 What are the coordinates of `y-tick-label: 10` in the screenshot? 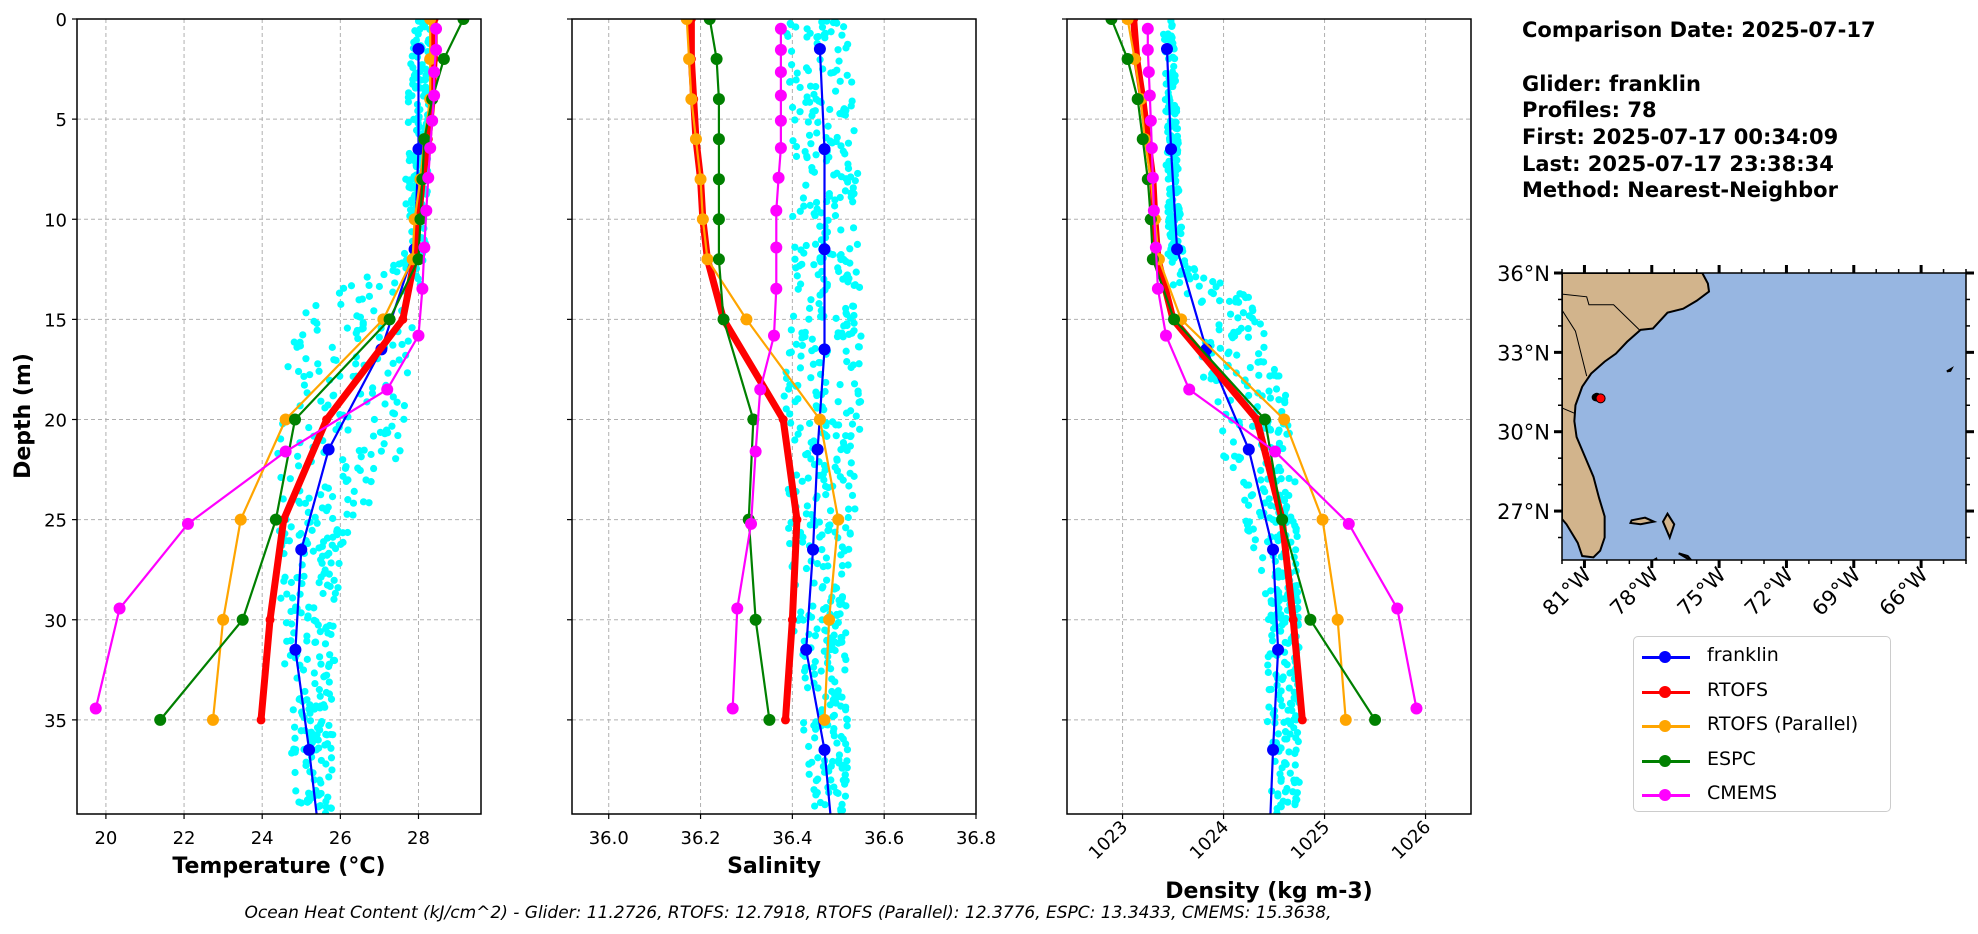 It's located at (55, 220).